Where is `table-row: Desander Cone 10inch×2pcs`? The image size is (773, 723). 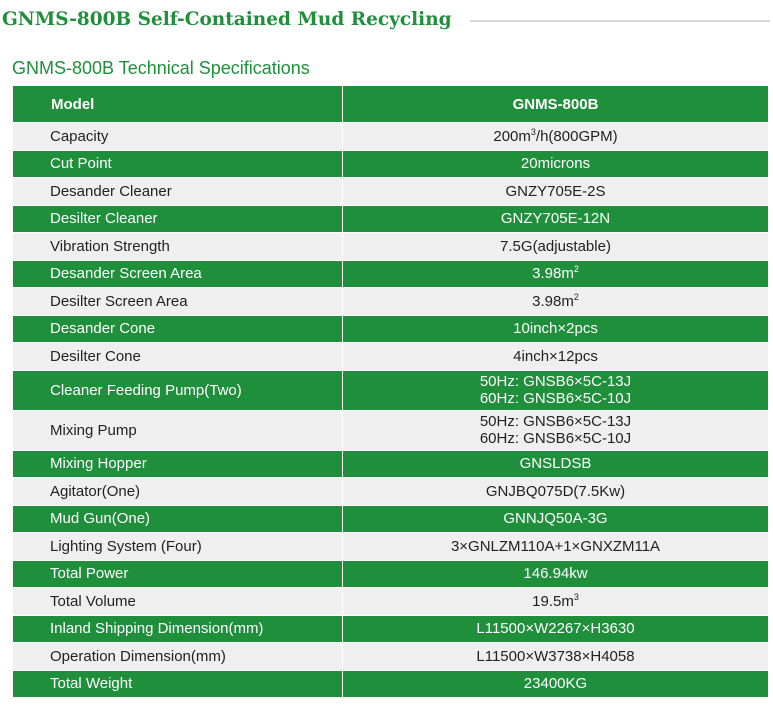 table-row: Desander Cone 10inch×2pcs is located at coordinates (390, 328).